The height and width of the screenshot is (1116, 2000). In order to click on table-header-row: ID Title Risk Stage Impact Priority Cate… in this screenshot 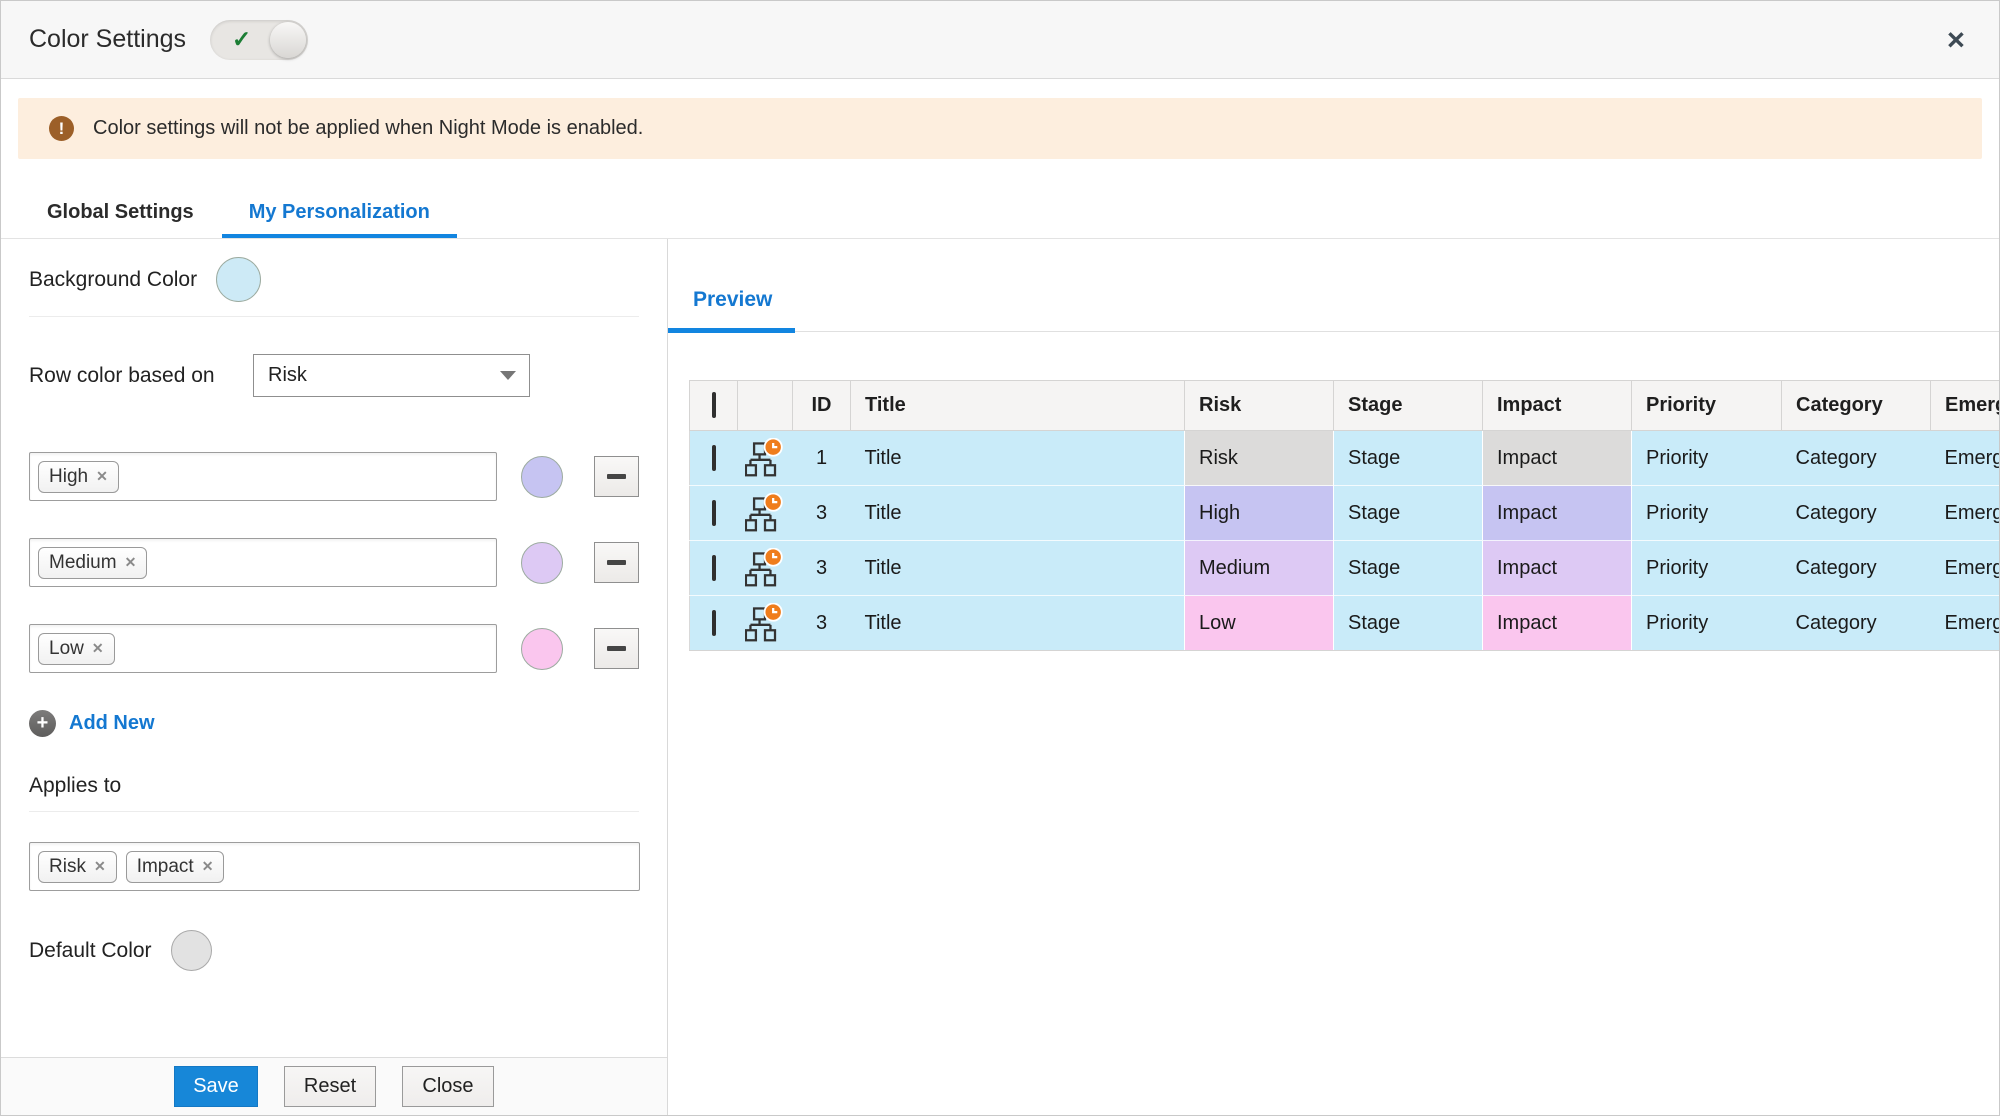, I will do `click(1344, 405)`.